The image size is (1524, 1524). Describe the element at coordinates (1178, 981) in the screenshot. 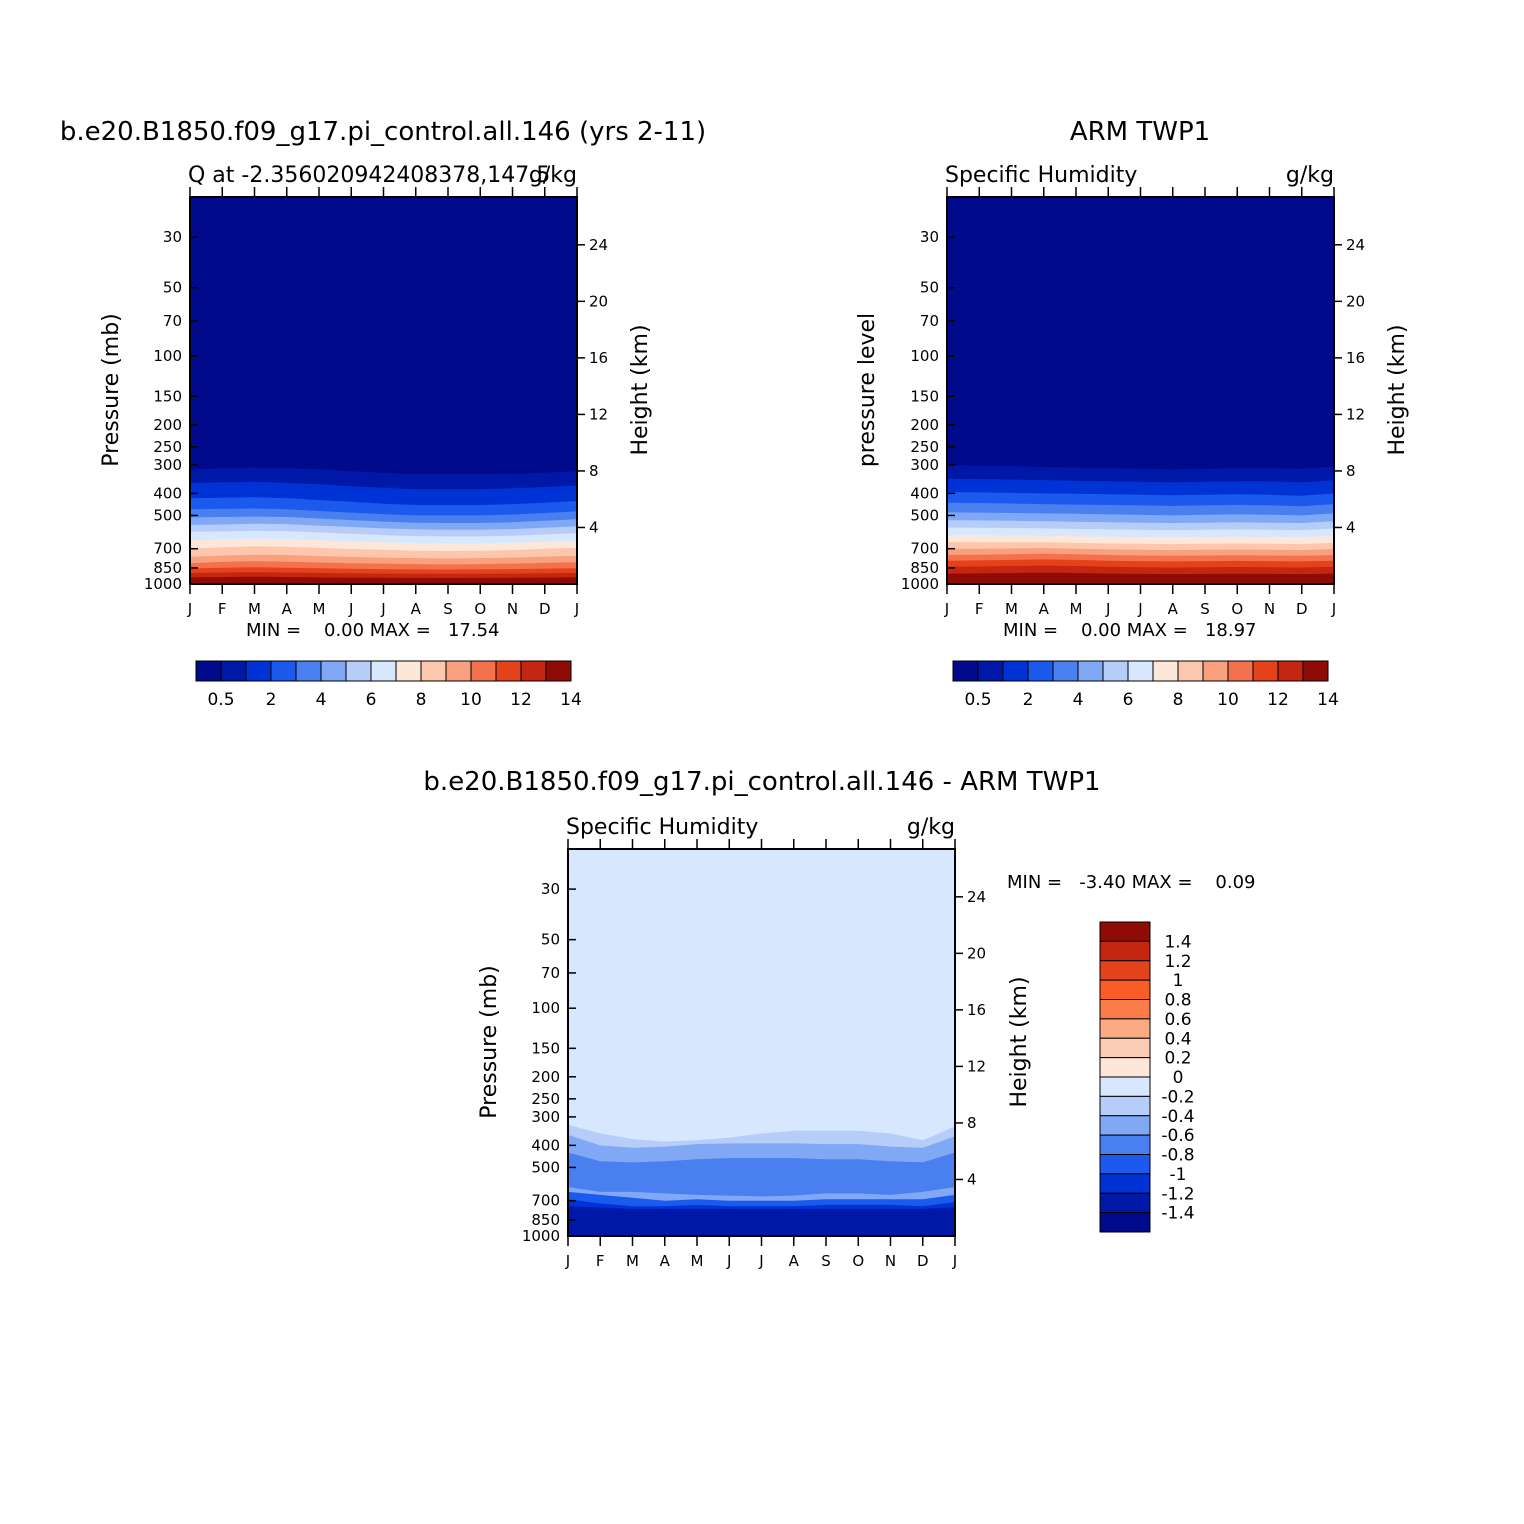

I see `colorbar-label: 1` at that location.